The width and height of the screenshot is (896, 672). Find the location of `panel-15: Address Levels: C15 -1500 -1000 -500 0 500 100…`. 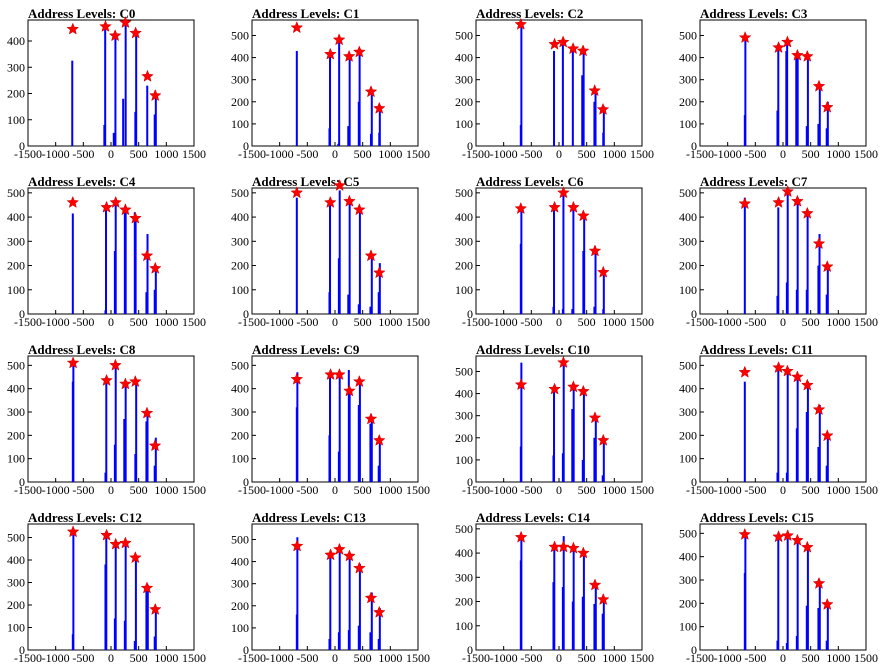

panel-15: Address Levels: C15 -1500 -1000 -500 0 500 100… is located at coordinates (778, 587).